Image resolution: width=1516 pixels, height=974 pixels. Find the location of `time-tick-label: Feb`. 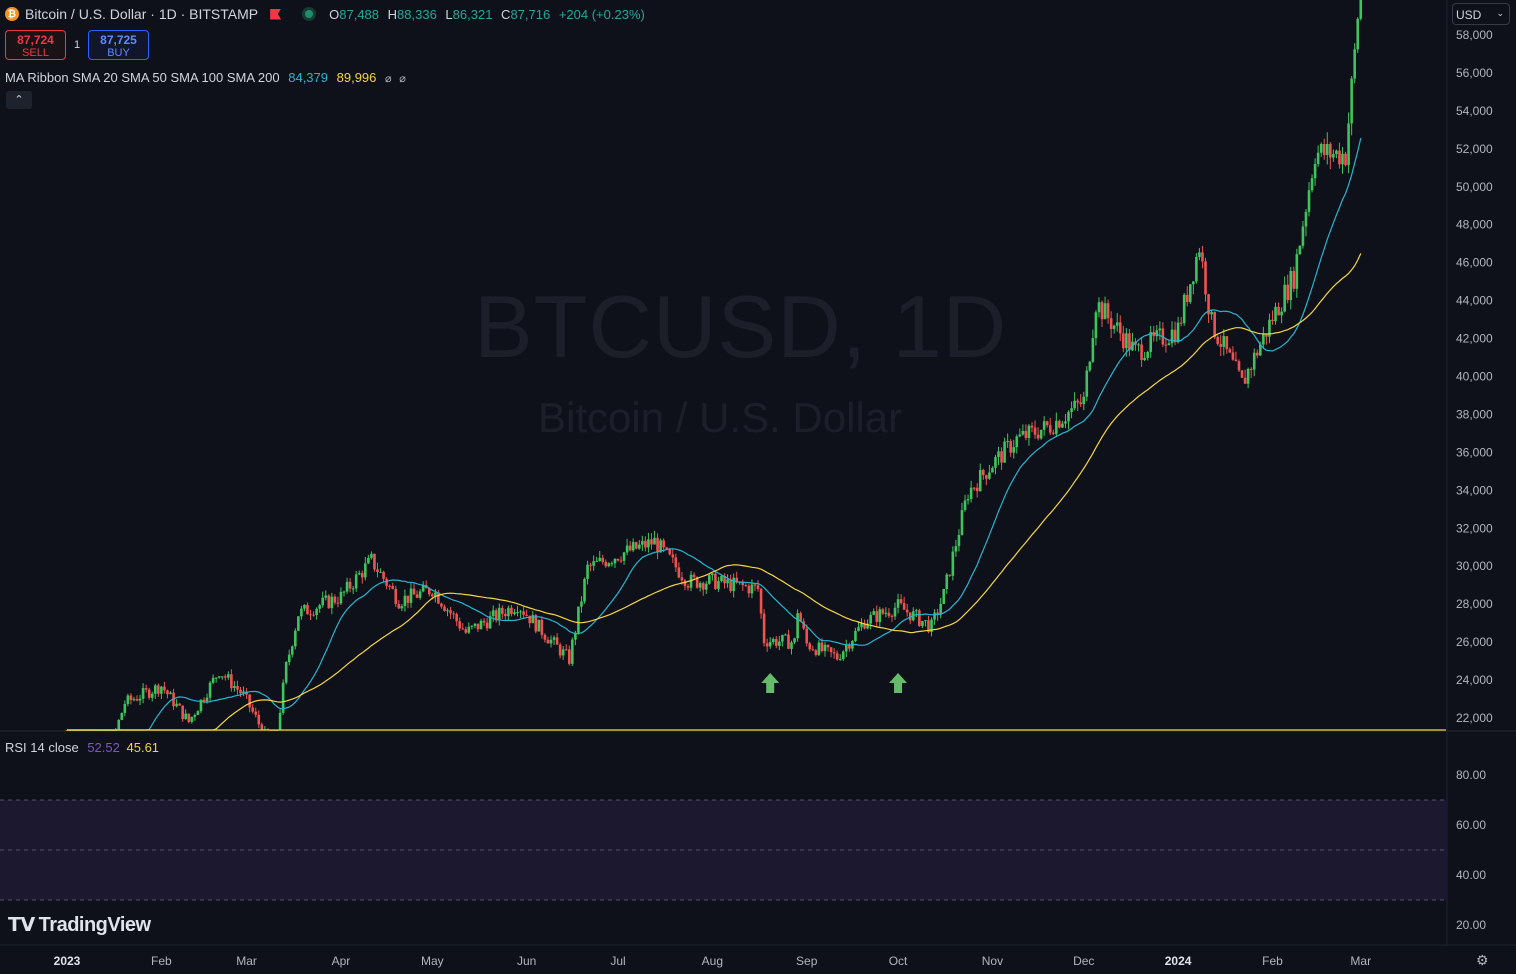

time-tick-label: Feb is located at coordinates (1272, 961).